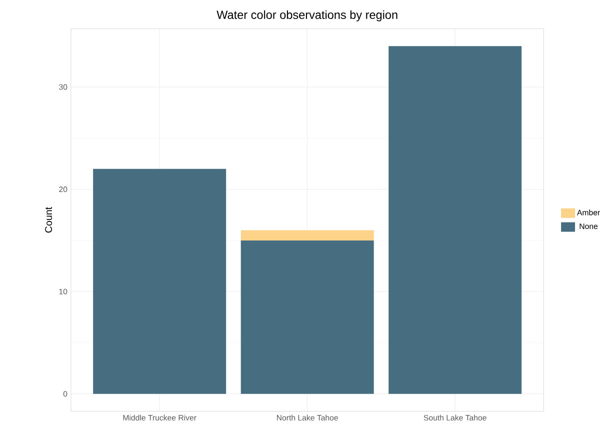 The image size is (605, 429). I want to click on chart-title: Water color observations by region, so click(307, 16).